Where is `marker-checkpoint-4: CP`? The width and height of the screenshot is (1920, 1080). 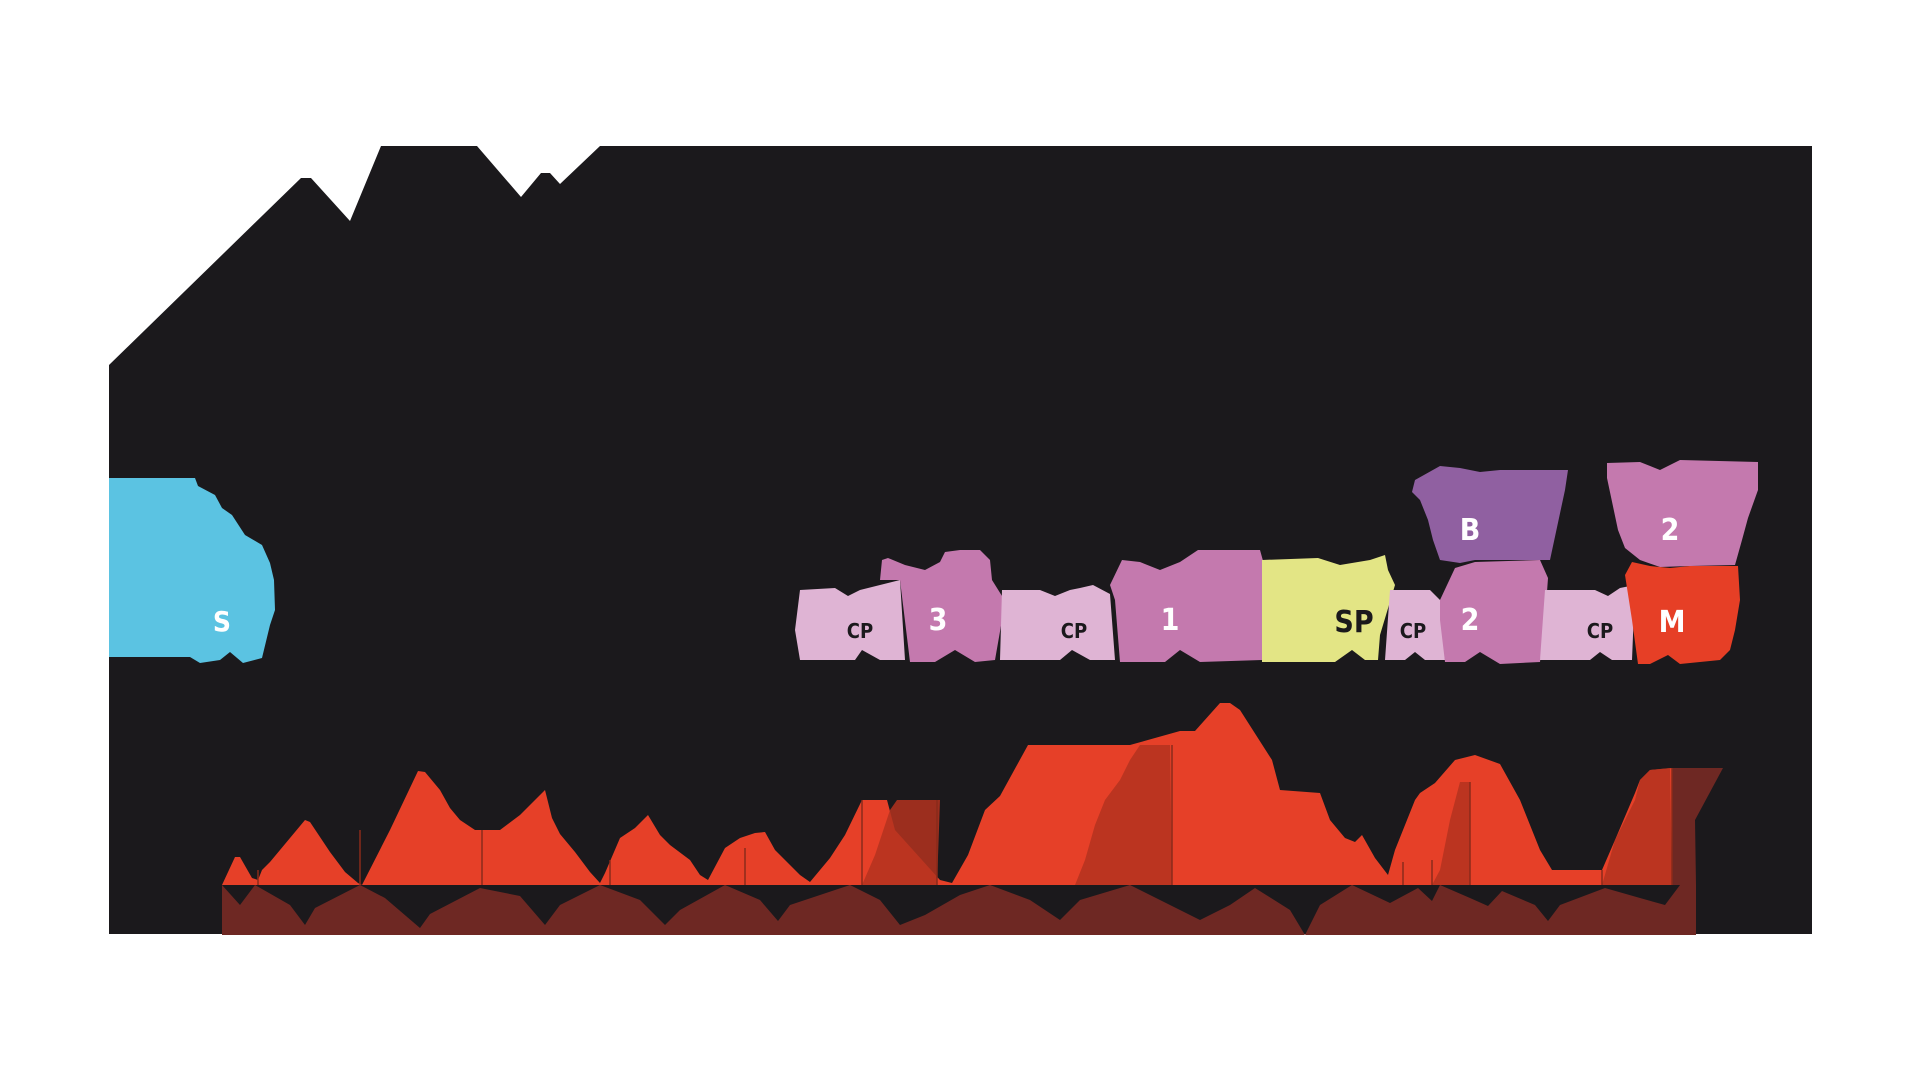 marker-checkpoint-4: CP is located at coordinates (1587, 622).